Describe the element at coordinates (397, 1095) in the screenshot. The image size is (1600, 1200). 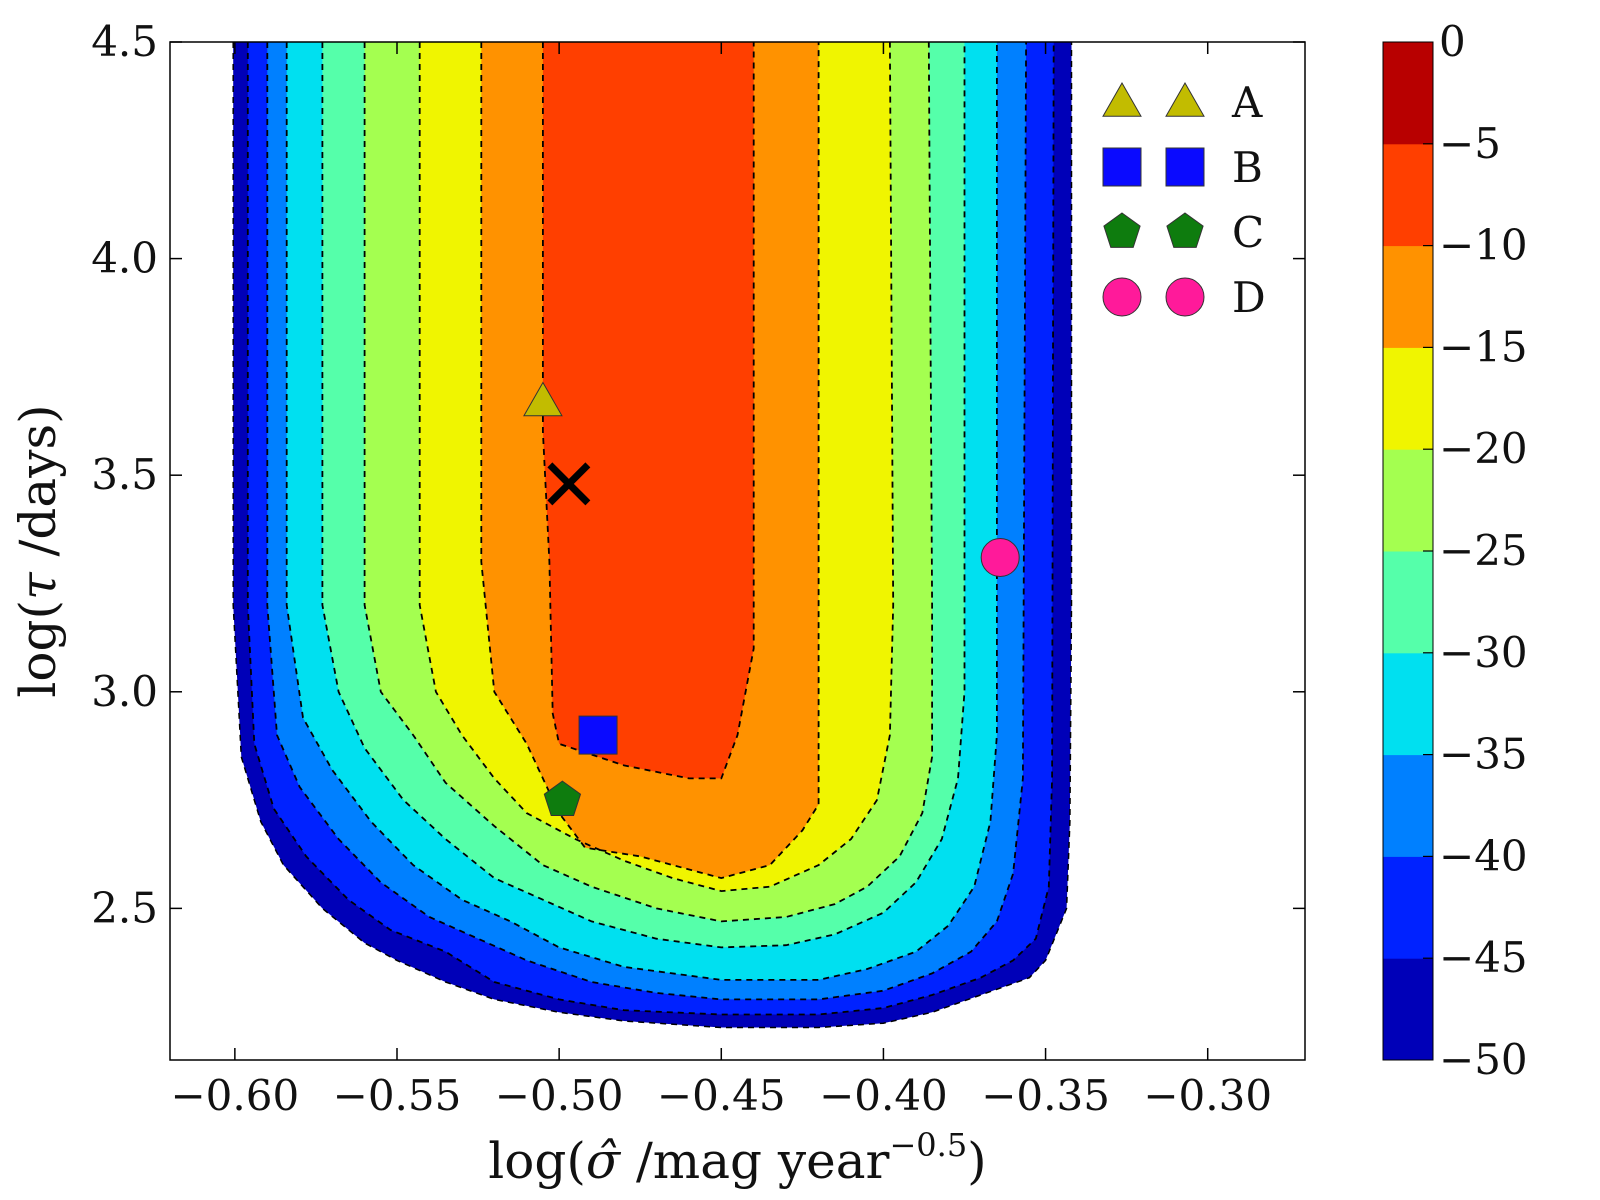
I see `x-tick-label: −0.55` at that location.